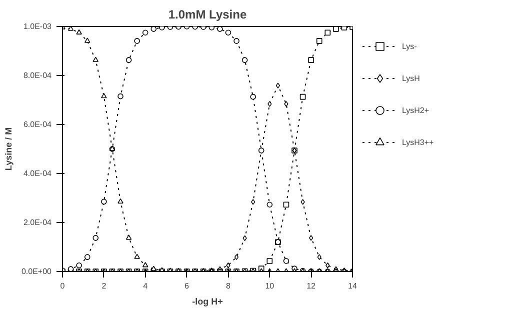 The height and width of the screenshot is (330, 520). Describe the element at coordinates (311, 286) in the screenshot. I see `x-tick-label: 12` at that location.